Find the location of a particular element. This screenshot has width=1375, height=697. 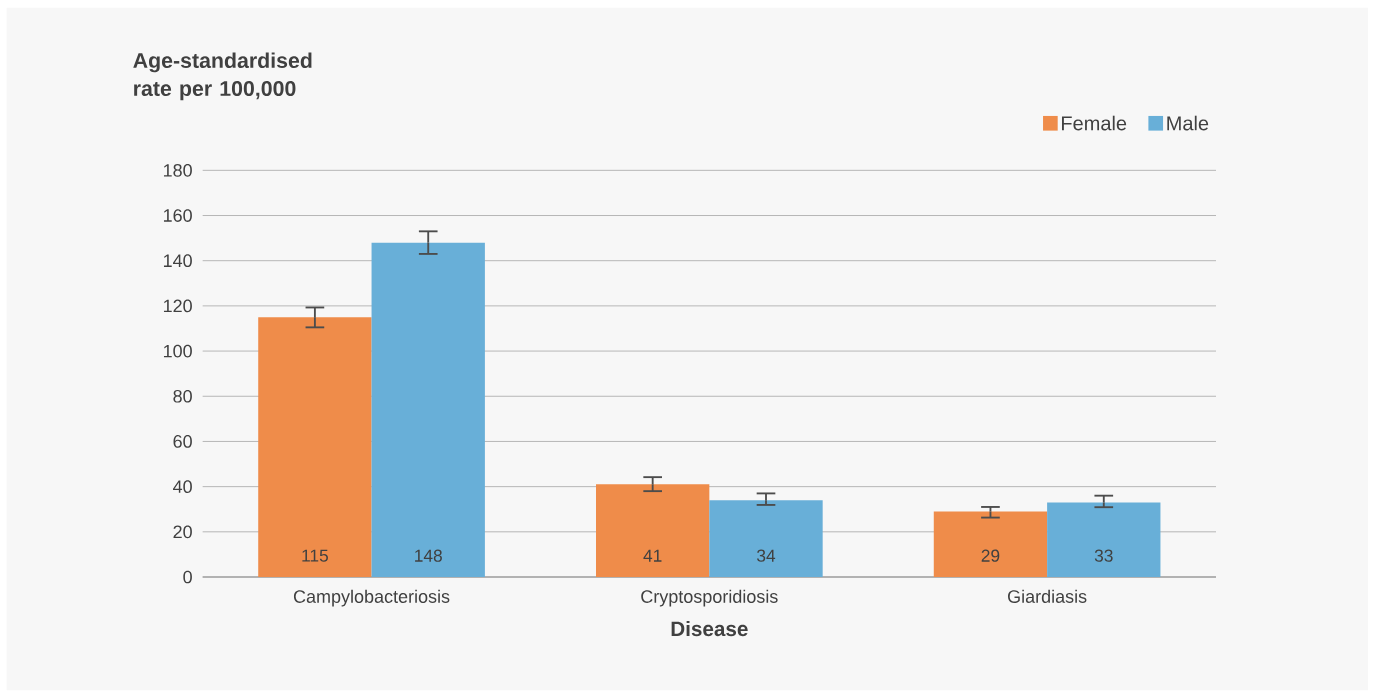

y-tick-label: 20 is located at coordinates (182, 532).